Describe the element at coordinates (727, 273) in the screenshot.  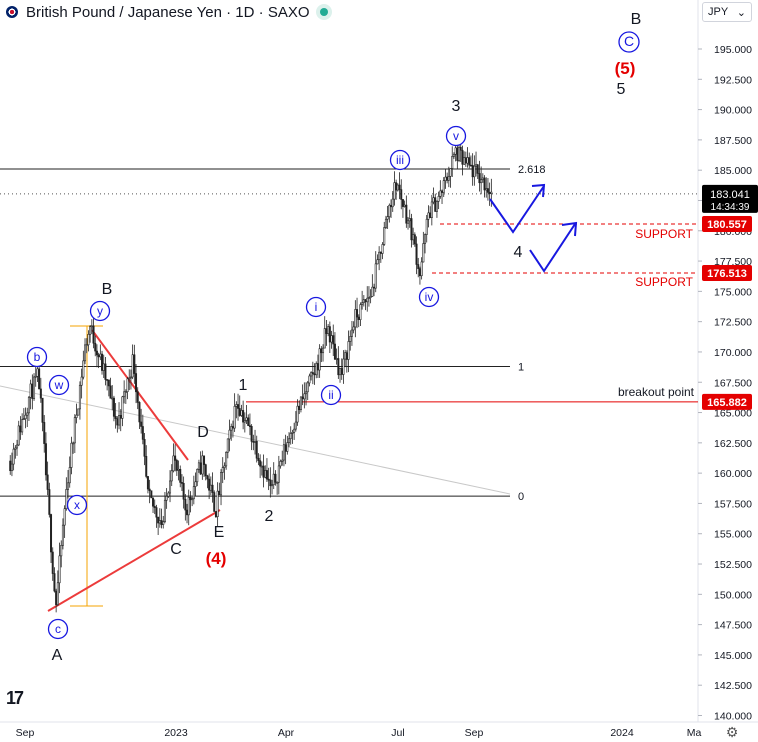
I see `price-tag-support` at that location.